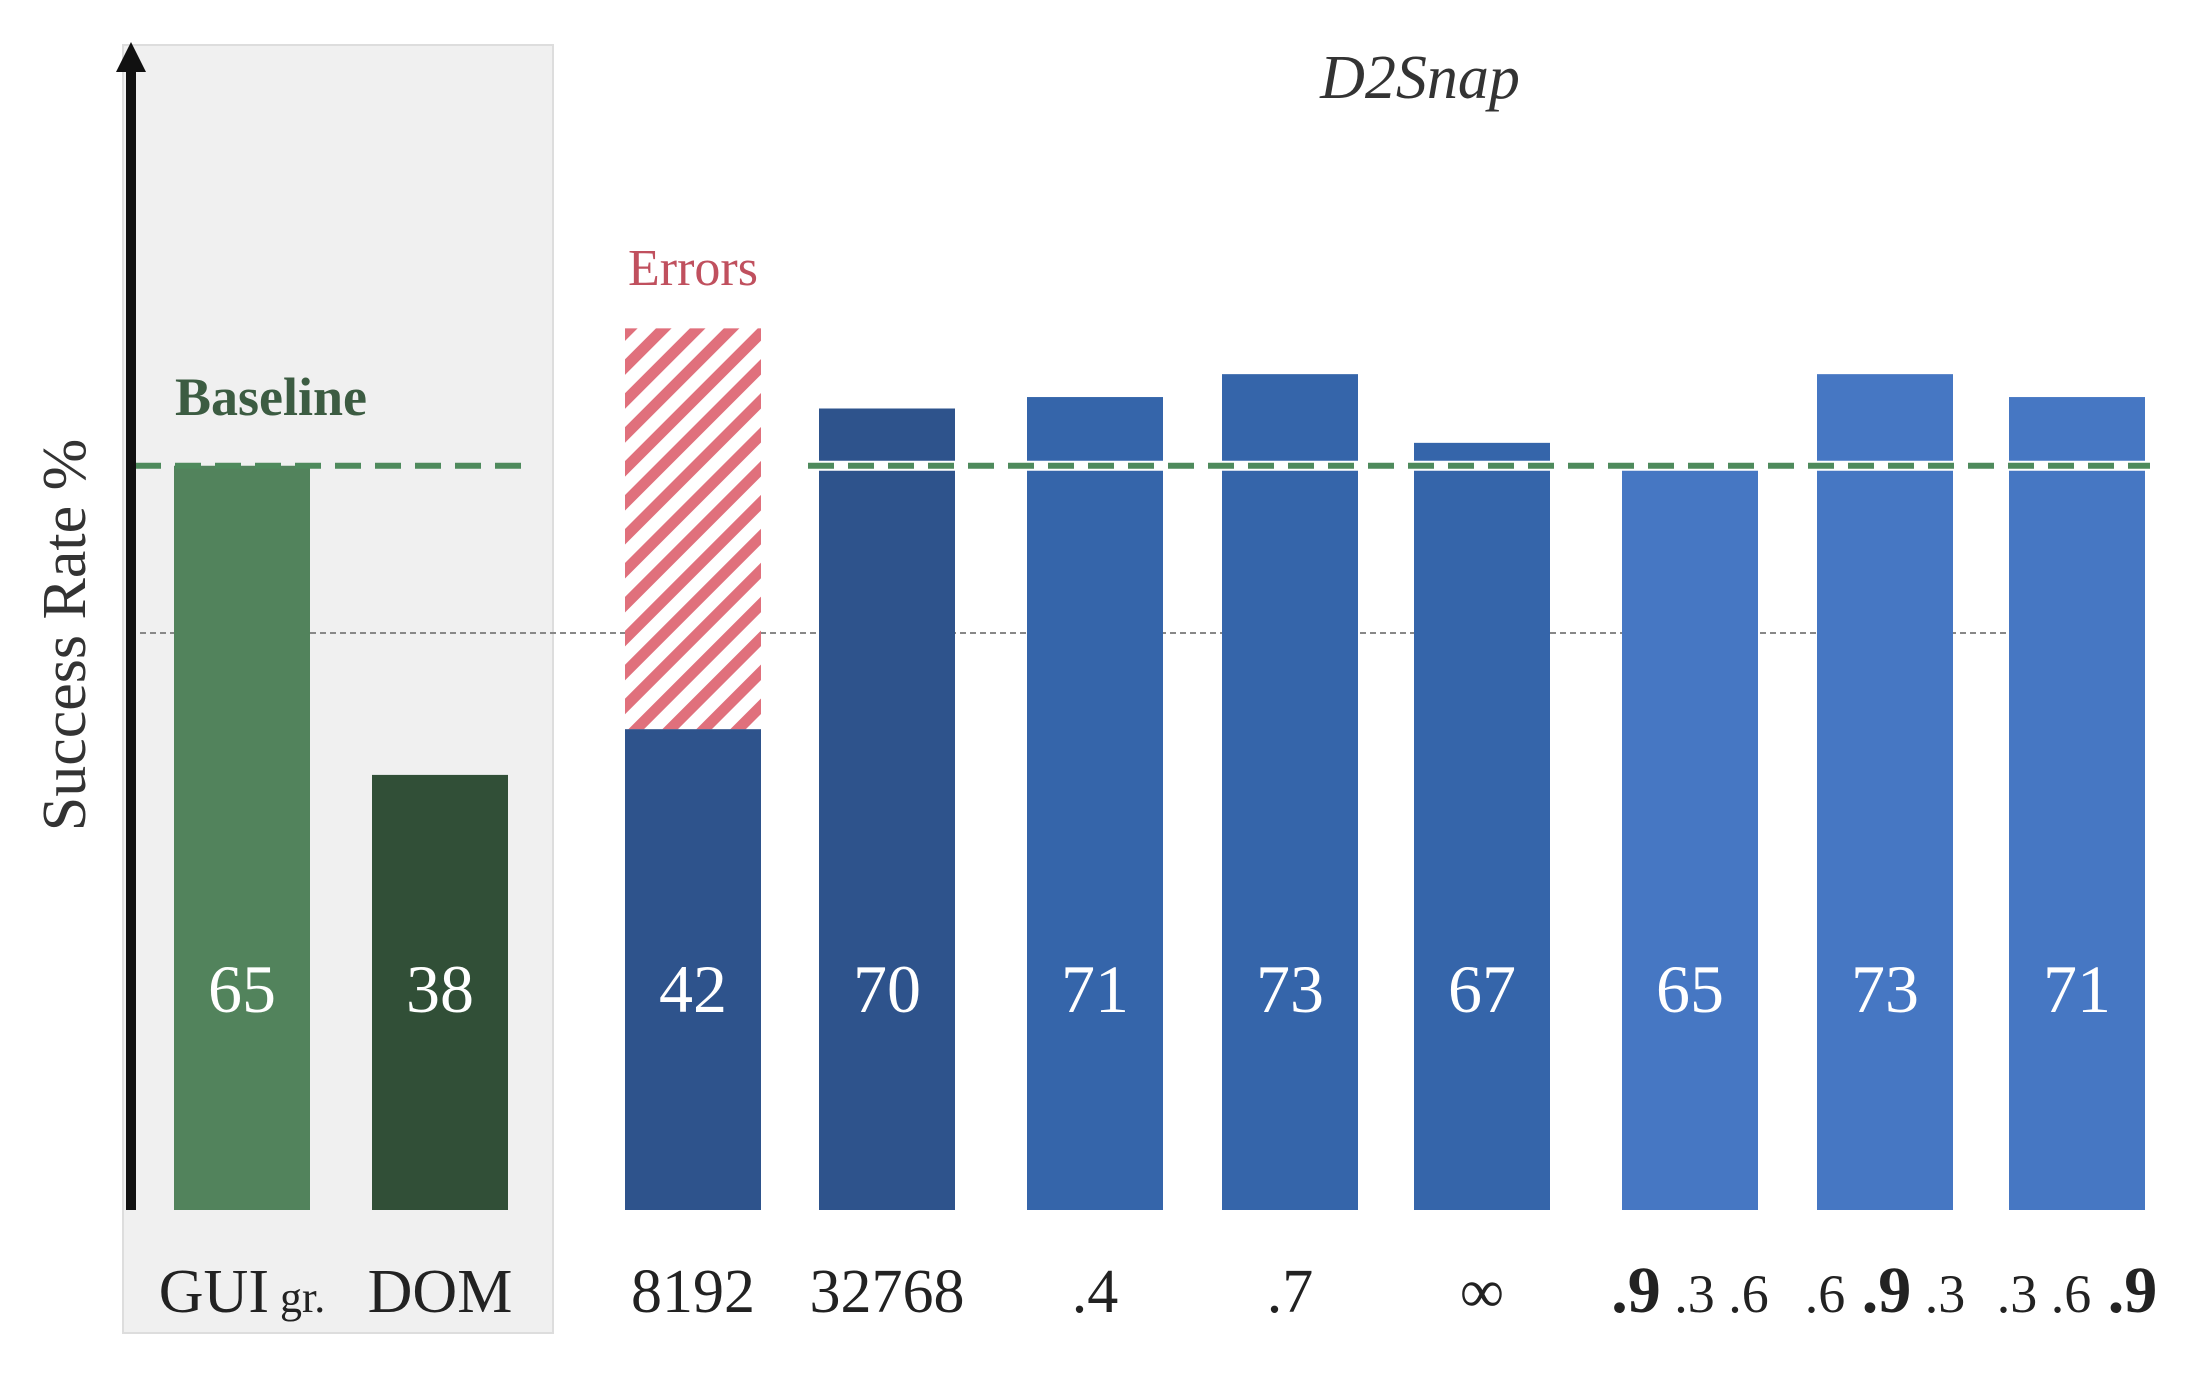 This screenshot has height=1395, width=2187. What do you see at coordinates (1095, 989) in the screenshot?
I see `value-label-4: 71` at bounding box center [1095, 989].